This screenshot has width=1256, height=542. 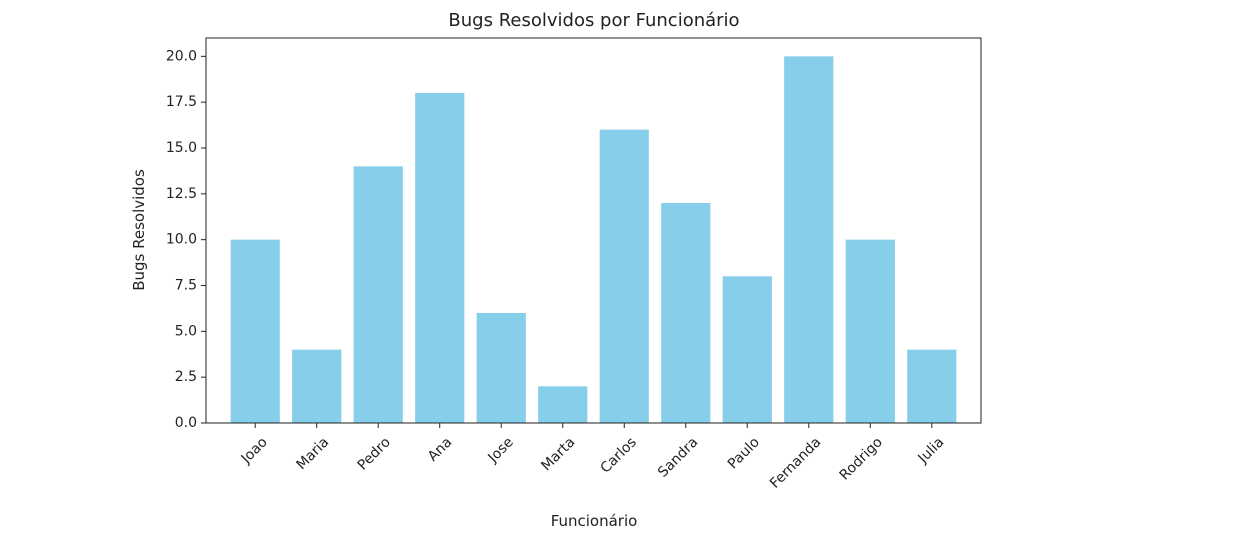 What do you see at coordinates (186, 286) in the screenshot?
I see `y-tick-label: 7.5` at bounding box center [186, 286].